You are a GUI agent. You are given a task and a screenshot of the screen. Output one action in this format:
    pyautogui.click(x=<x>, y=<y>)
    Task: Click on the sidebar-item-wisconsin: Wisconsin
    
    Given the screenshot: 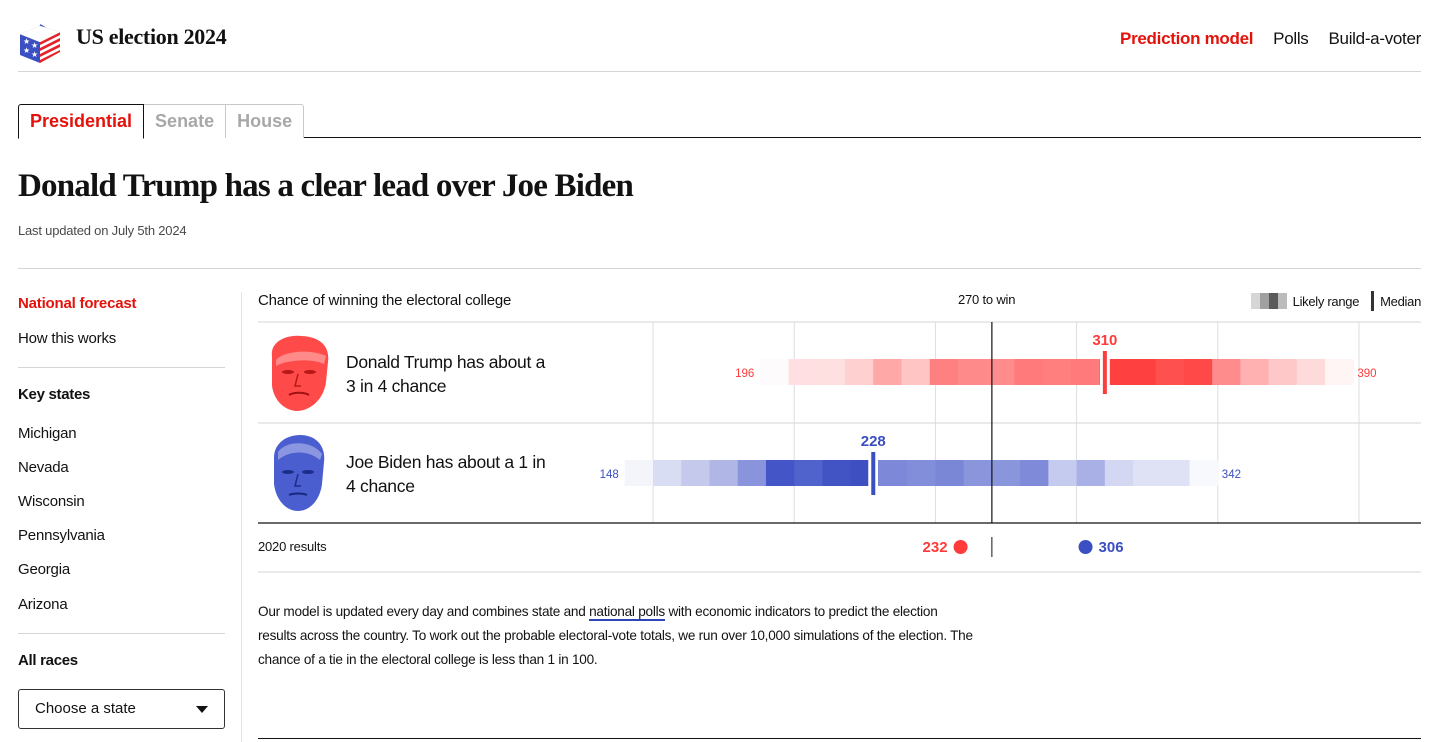 What is the action you would take?
    pyautogui.click(x=51, y=501)
    